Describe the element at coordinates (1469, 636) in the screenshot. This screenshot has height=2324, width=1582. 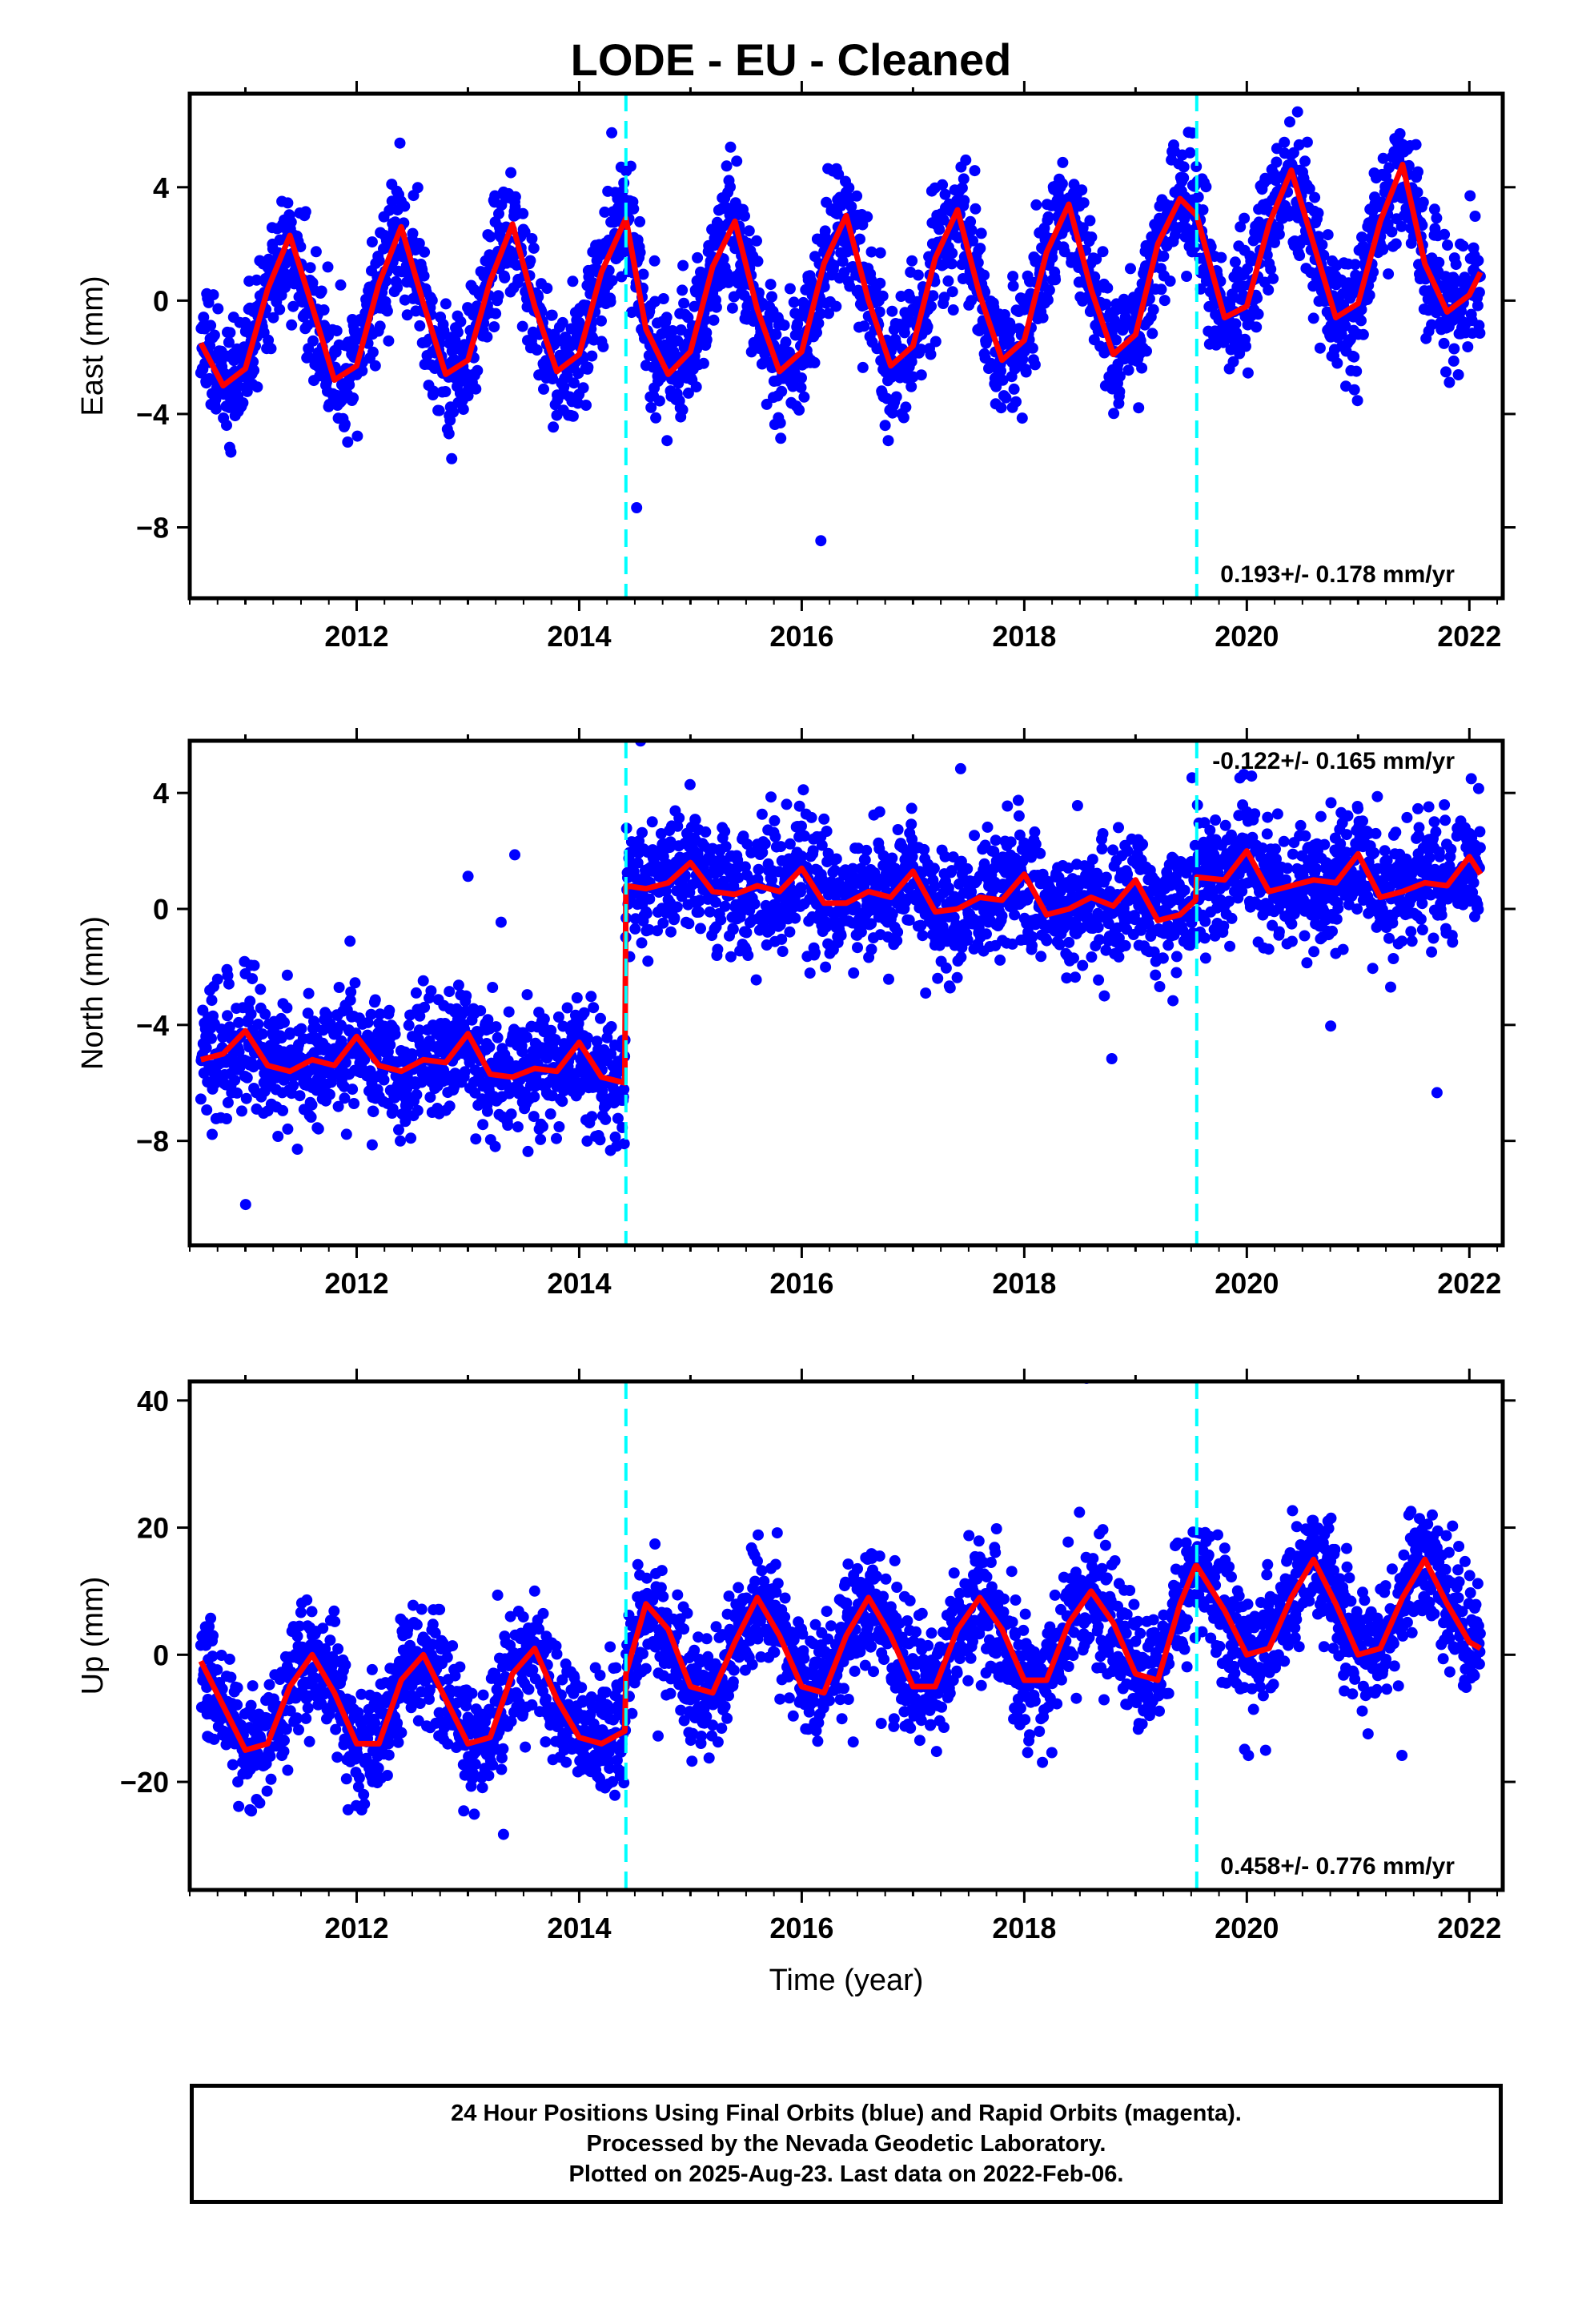
I see `x-tick-label: 2022` at that location.